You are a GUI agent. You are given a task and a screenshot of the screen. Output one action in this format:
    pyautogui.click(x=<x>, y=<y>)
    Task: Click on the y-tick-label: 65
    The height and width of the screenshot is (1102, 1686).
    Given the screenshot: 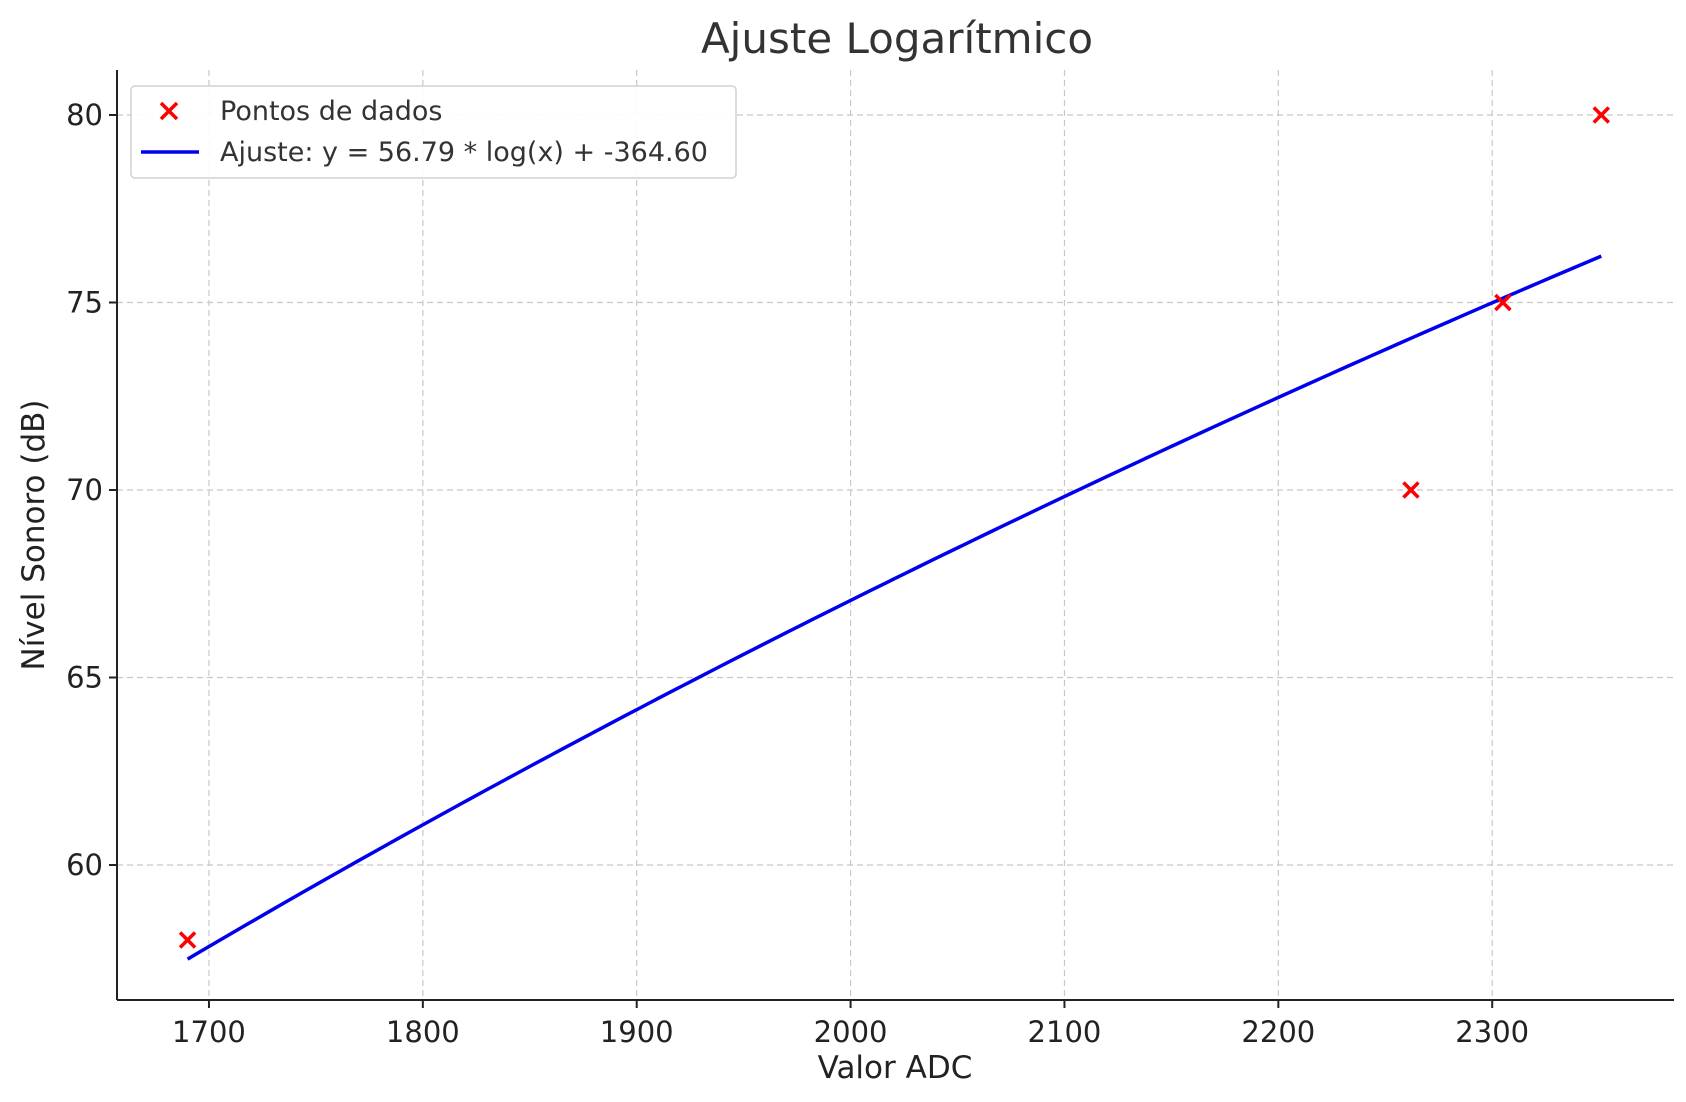 What is the action you would take?
    pyautogui.click(x=84, y=678)
    